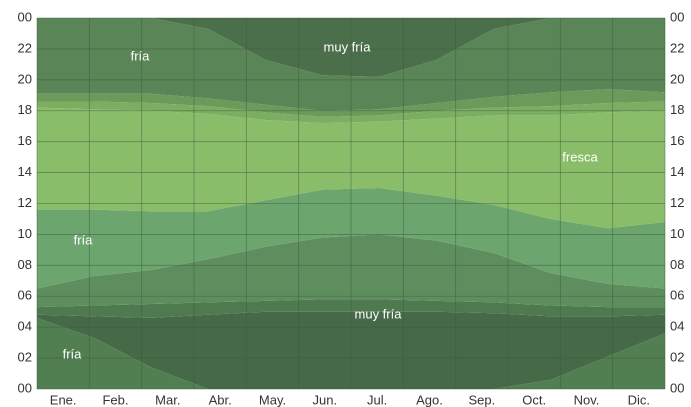 The width and height of the screenshot is (691, 407). Describe the element at coordinates (25, 109) in the screenshot. I see `y-tick-label: 18` at that location.